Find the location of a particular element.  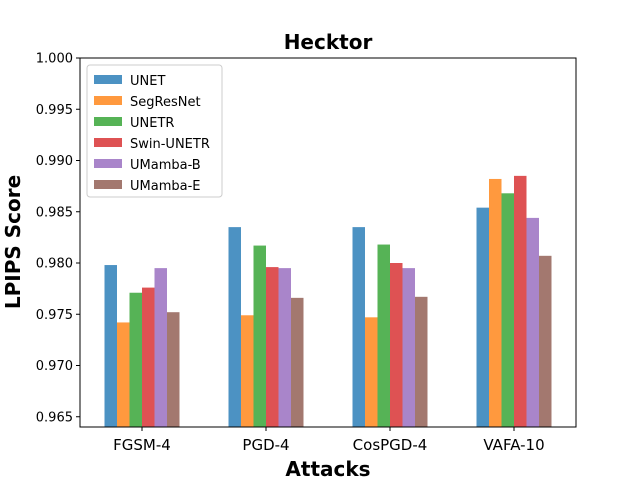

y-axis-label: LPIPS Score is located at coordinates (13, 242).